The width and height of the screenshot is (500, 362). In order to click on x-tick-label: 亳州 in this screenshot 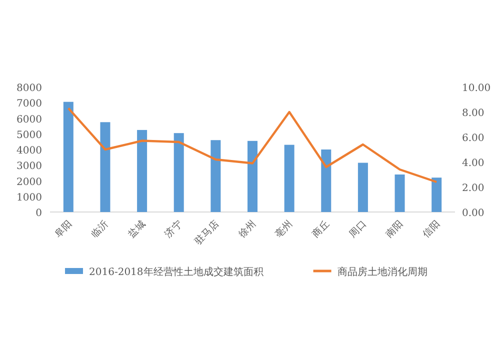, I will do `click(284, 229)`.